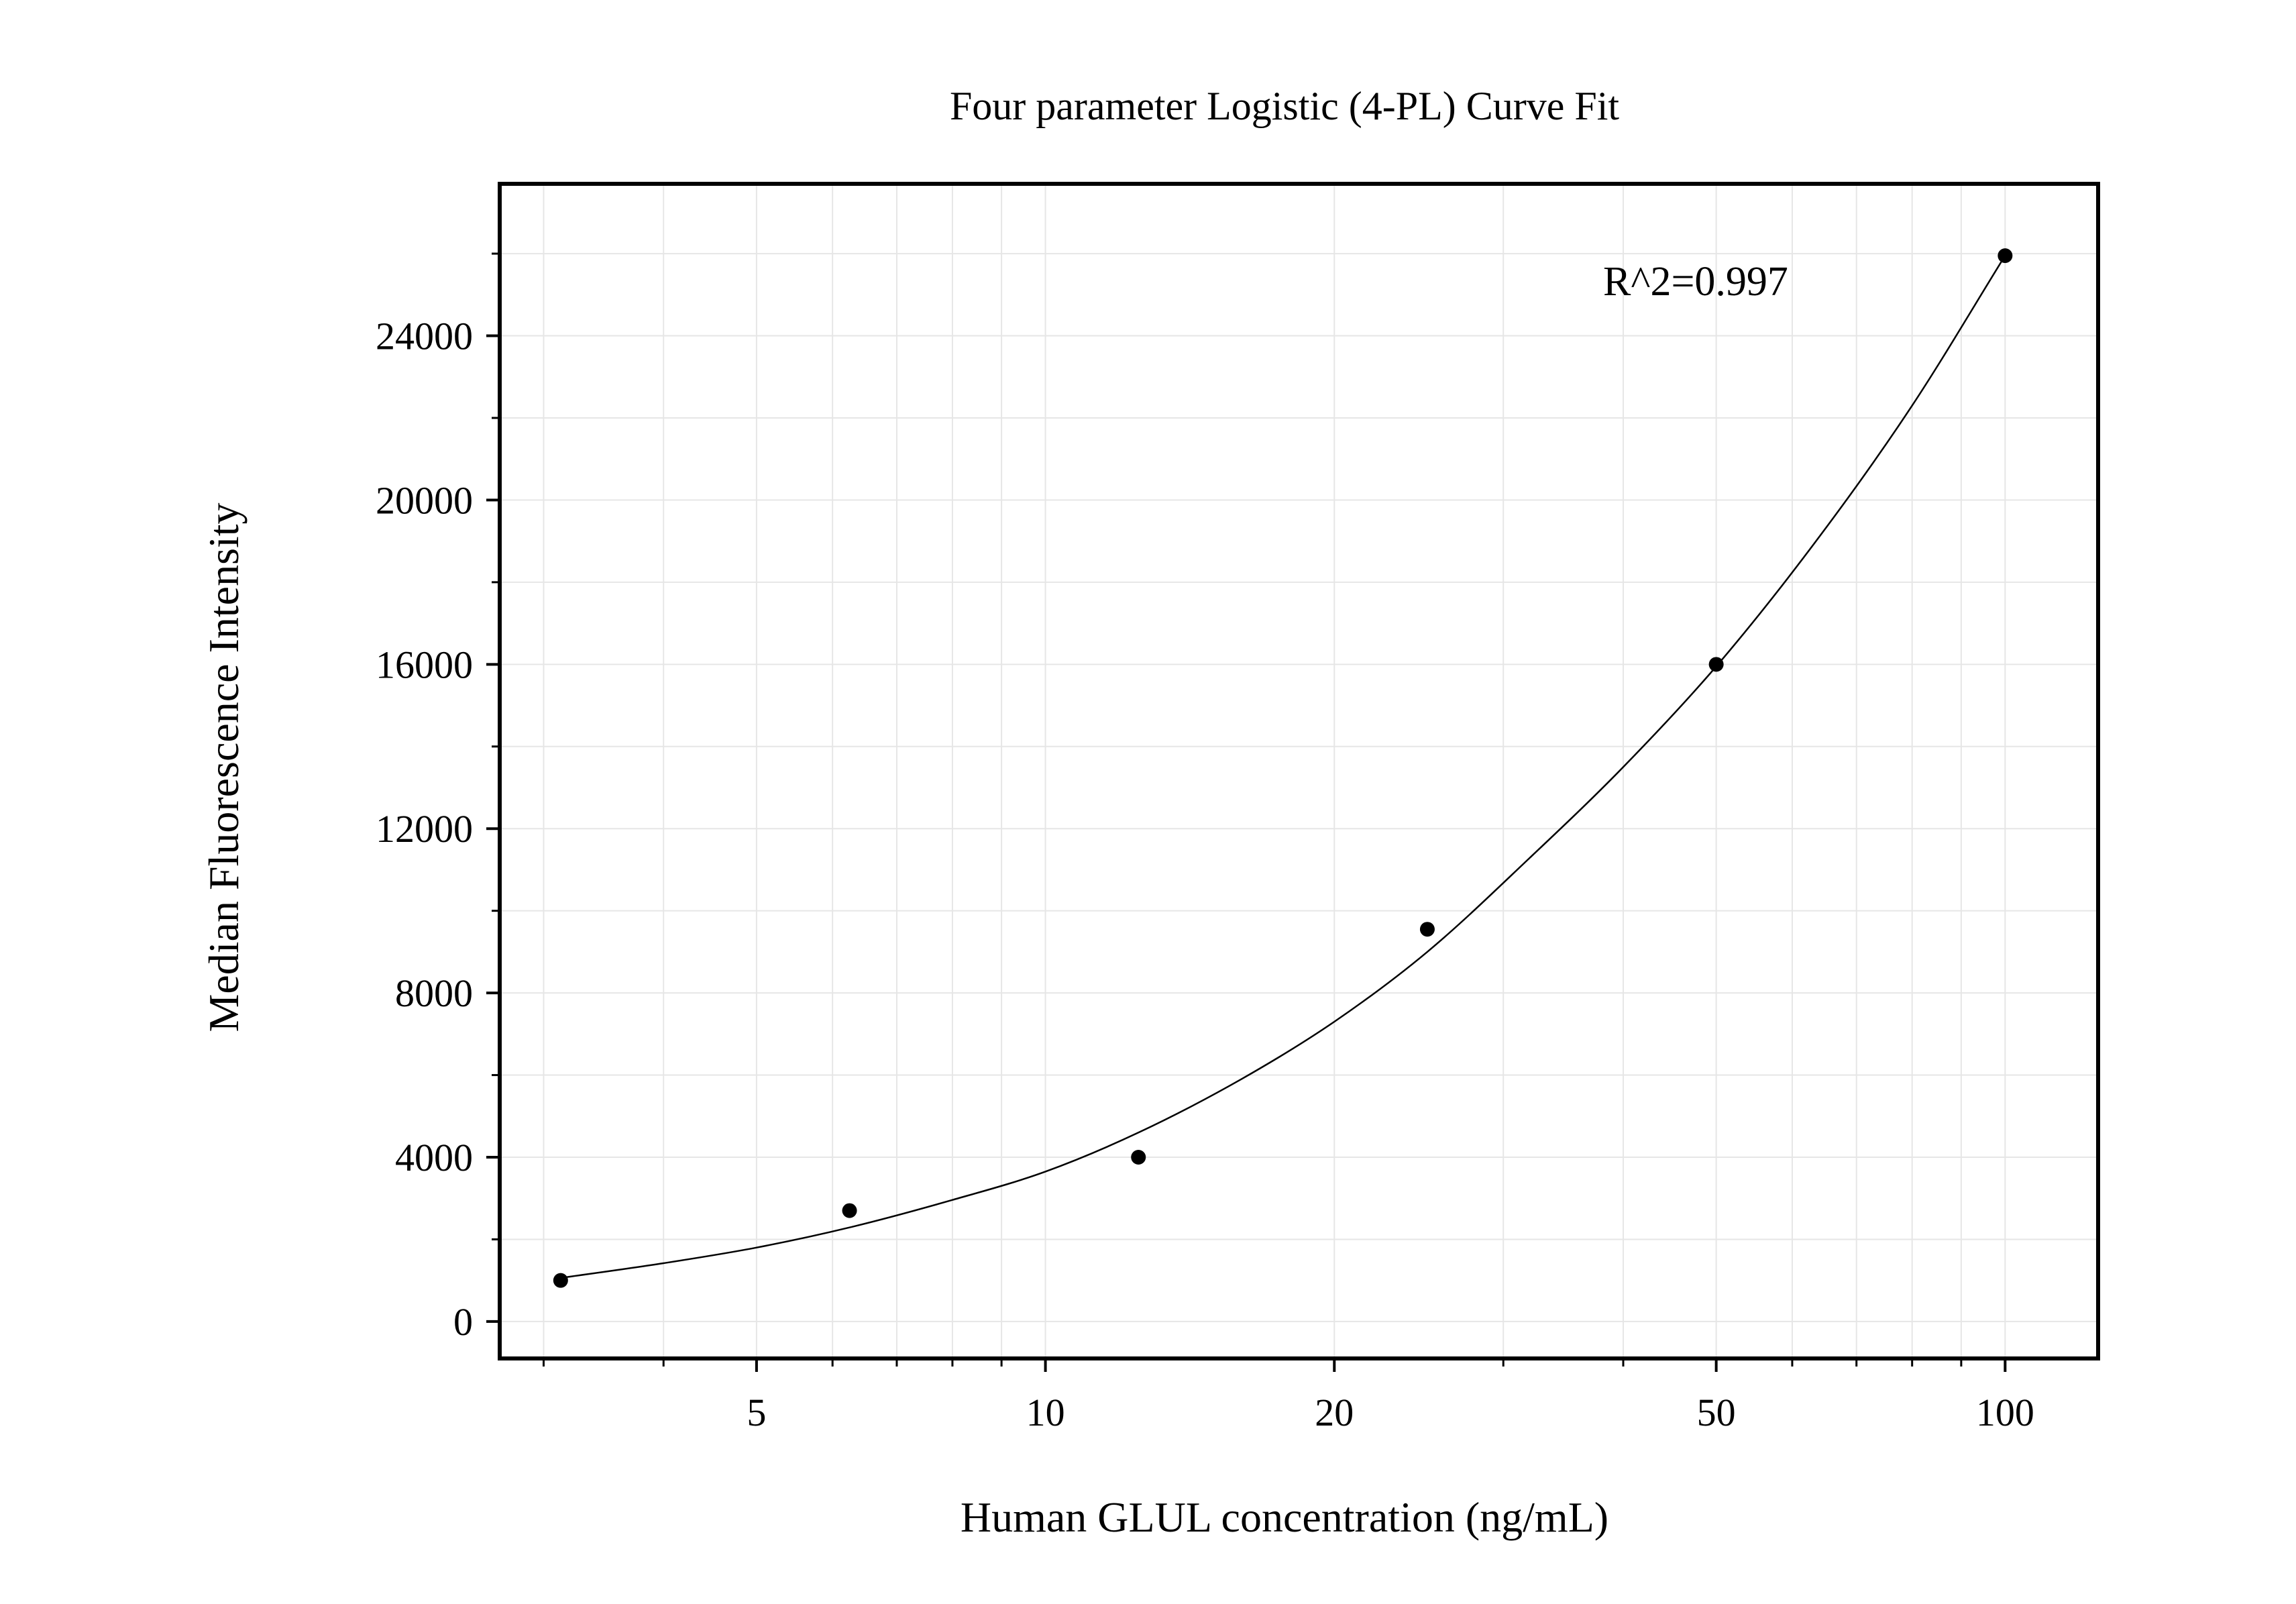  Describe the element at coordinates (1284, 106) in the screenshot. I see `chart-title: Four parameter Logistic (4-PL) Curve Fit` at that location.